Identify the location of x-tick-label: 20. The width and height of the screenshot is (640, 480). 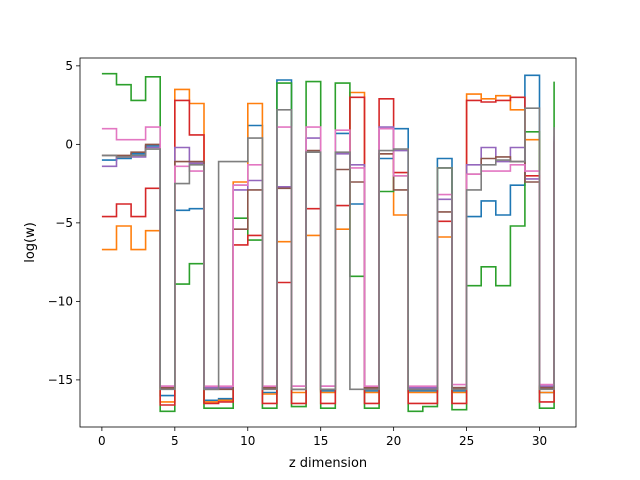
(393, 441).